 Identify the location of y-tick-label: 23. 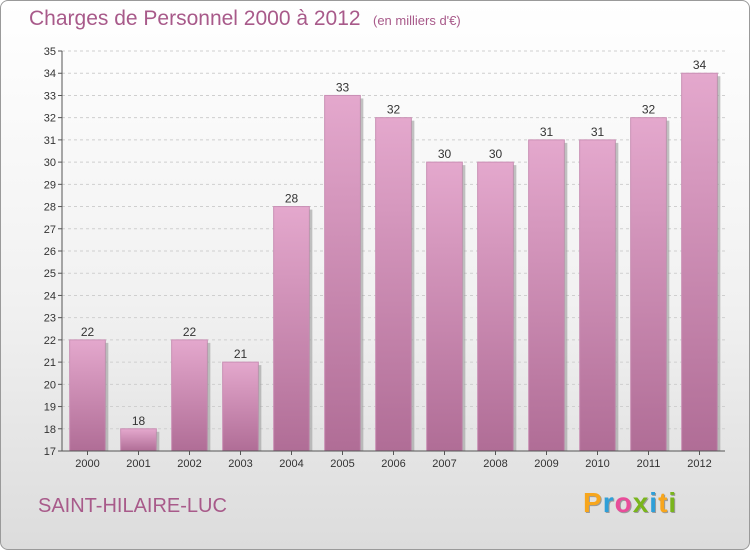
(50, 319).